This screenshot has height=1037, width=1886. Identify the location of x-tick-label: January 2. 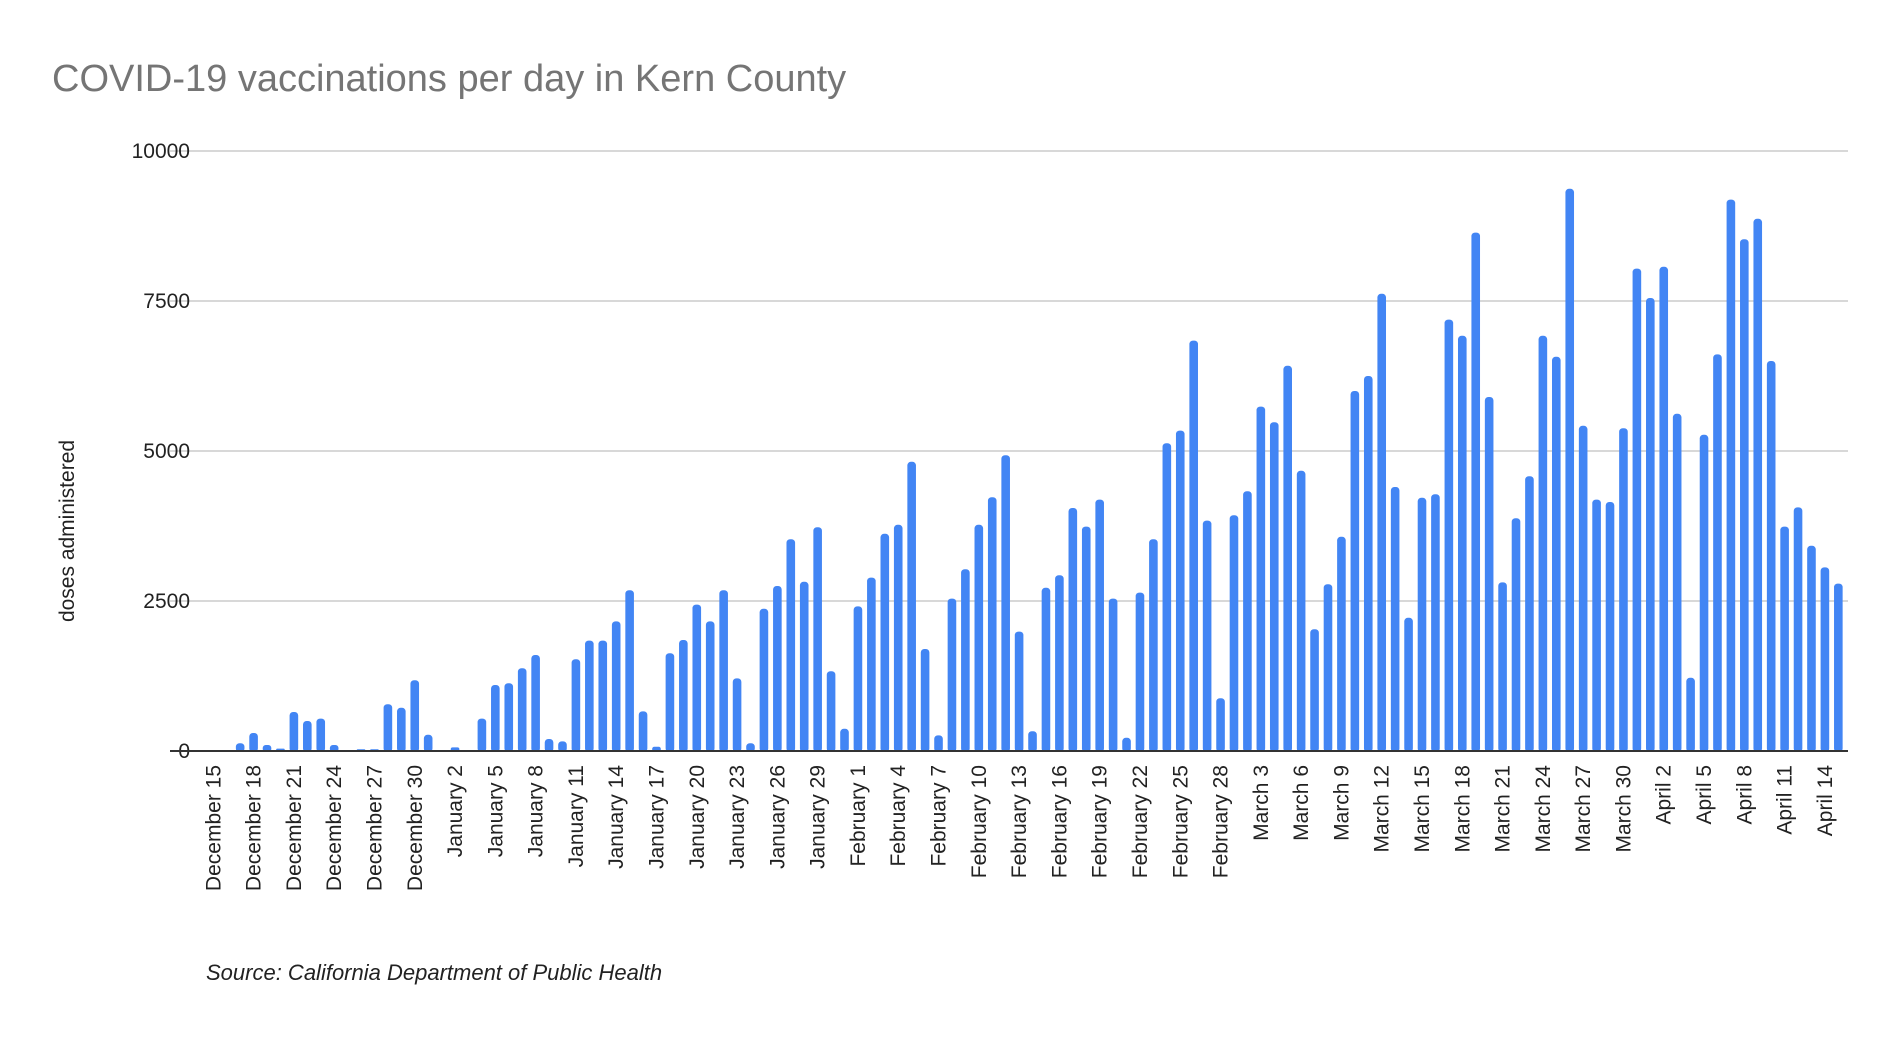
(455, 811).